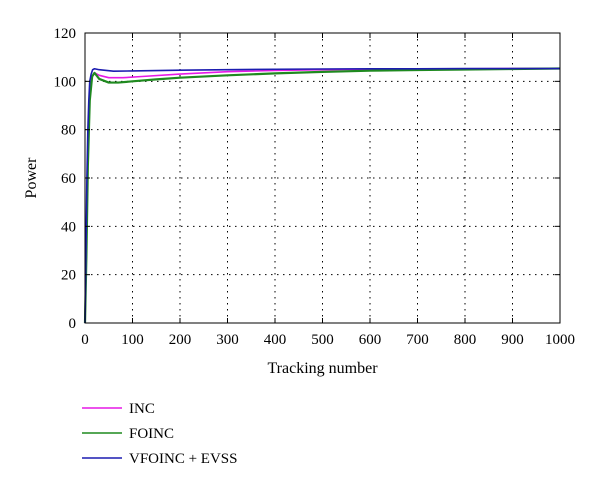 The width and height of the screenshot is (600, 490). What do you see at coordinates (85, 340) in the screenshot?
I see `x-tick-label: 0` at bounding box center [85, 340].